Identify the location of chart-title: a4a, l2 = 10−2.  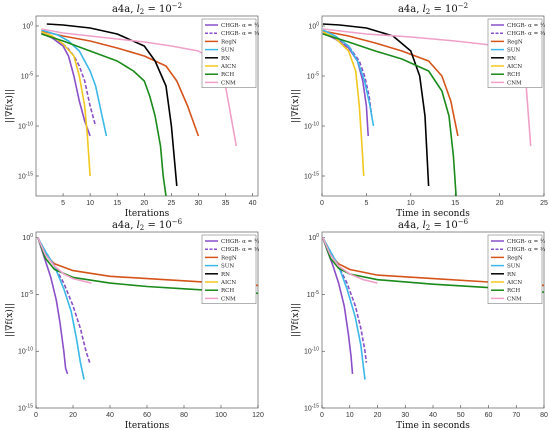
(147, 9).